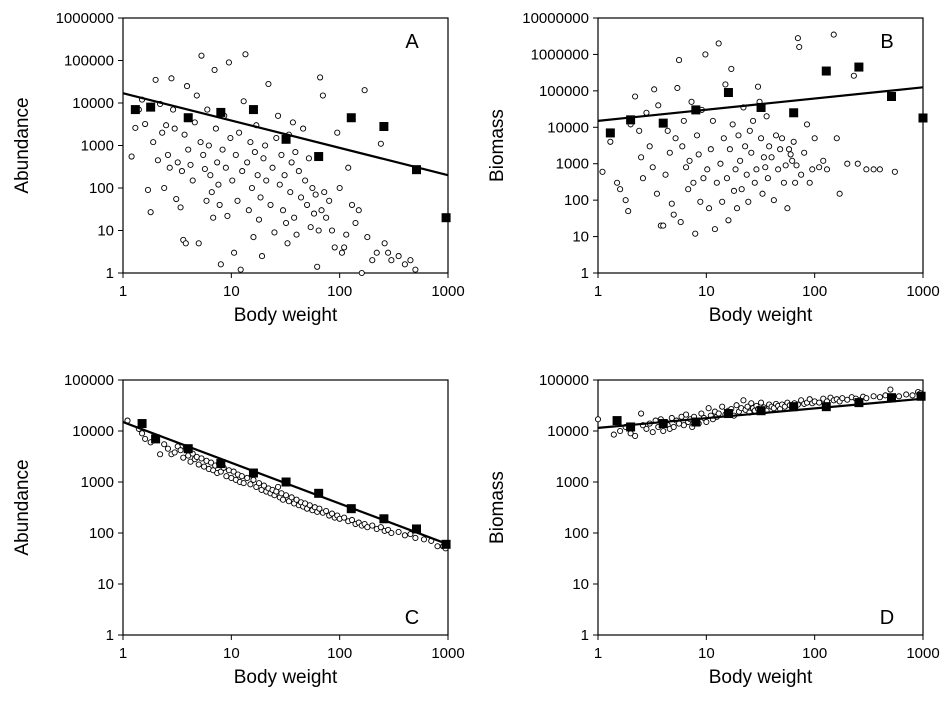  I want to click on panel-d-x-tick-label: 100, so click(814, 653).